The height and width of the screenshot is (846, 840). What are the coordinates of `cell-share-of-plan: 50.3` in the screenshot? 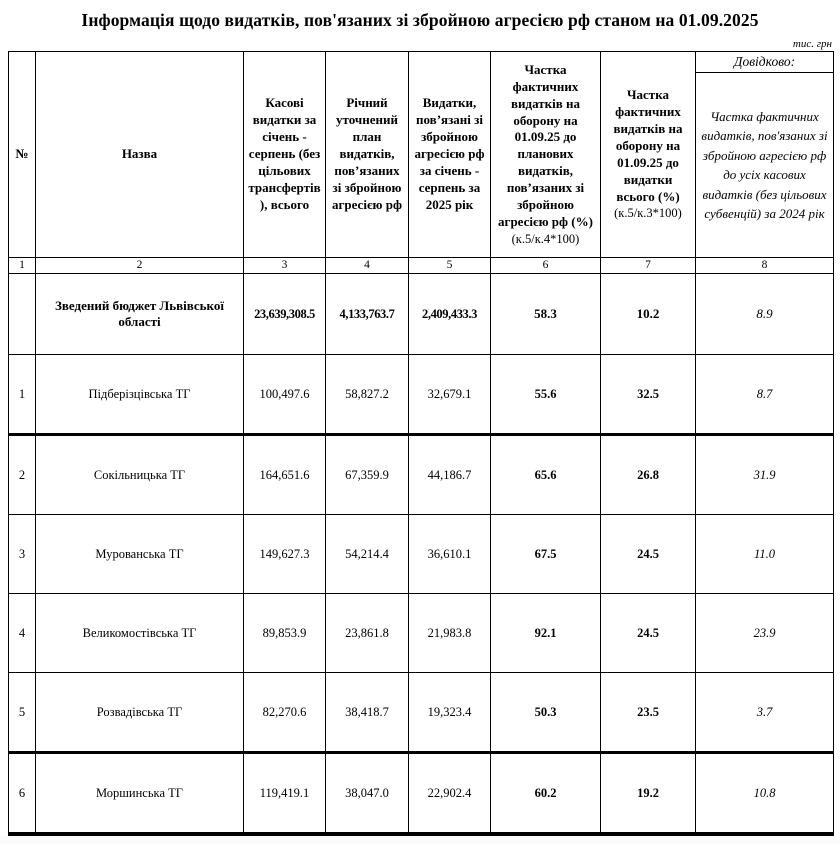 It's located at (545, 713).